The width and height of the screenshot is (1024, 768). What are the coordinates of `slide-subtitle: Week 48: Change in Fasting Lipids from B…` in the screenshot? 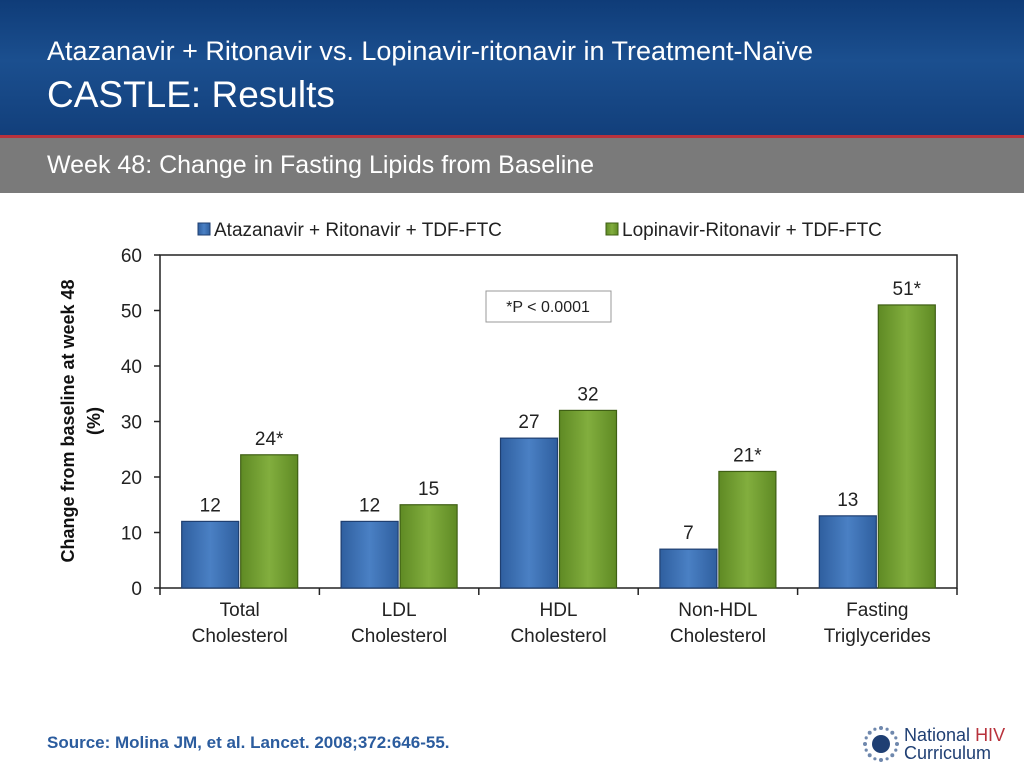 It's located at (321, 165).